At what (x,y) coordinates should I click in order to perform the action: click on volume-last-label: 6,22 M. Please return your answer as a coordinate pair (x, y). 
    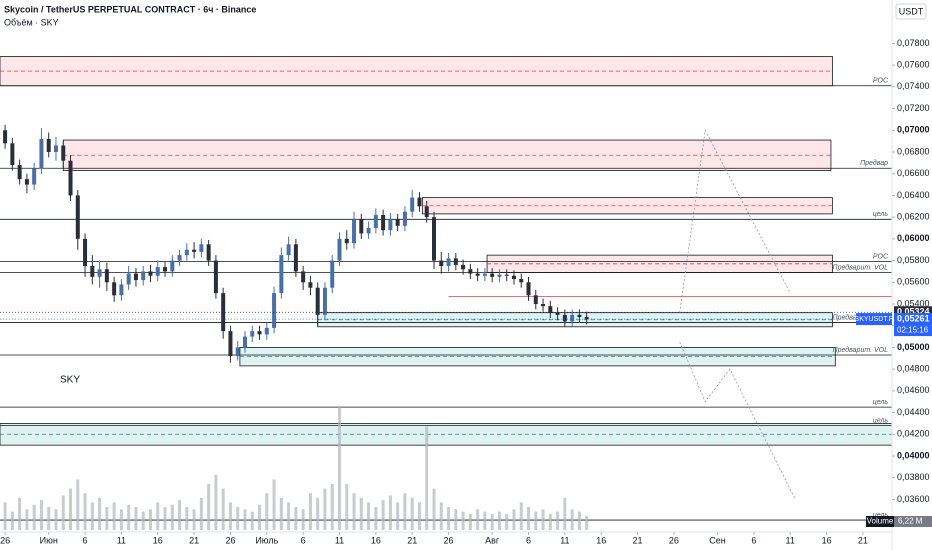
    Looking at the image, I should click on (910, 521).